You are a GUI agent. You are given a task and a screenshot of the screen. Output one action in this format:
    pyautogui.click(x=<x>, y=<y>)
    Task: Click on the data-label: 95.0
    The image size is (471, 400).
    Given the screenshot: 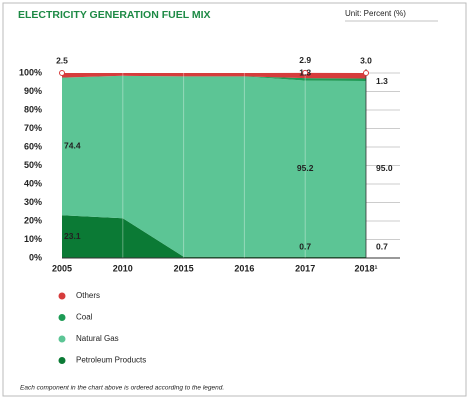 What is the action you would take?
    pyautogui.click(x=384, y=168)
    